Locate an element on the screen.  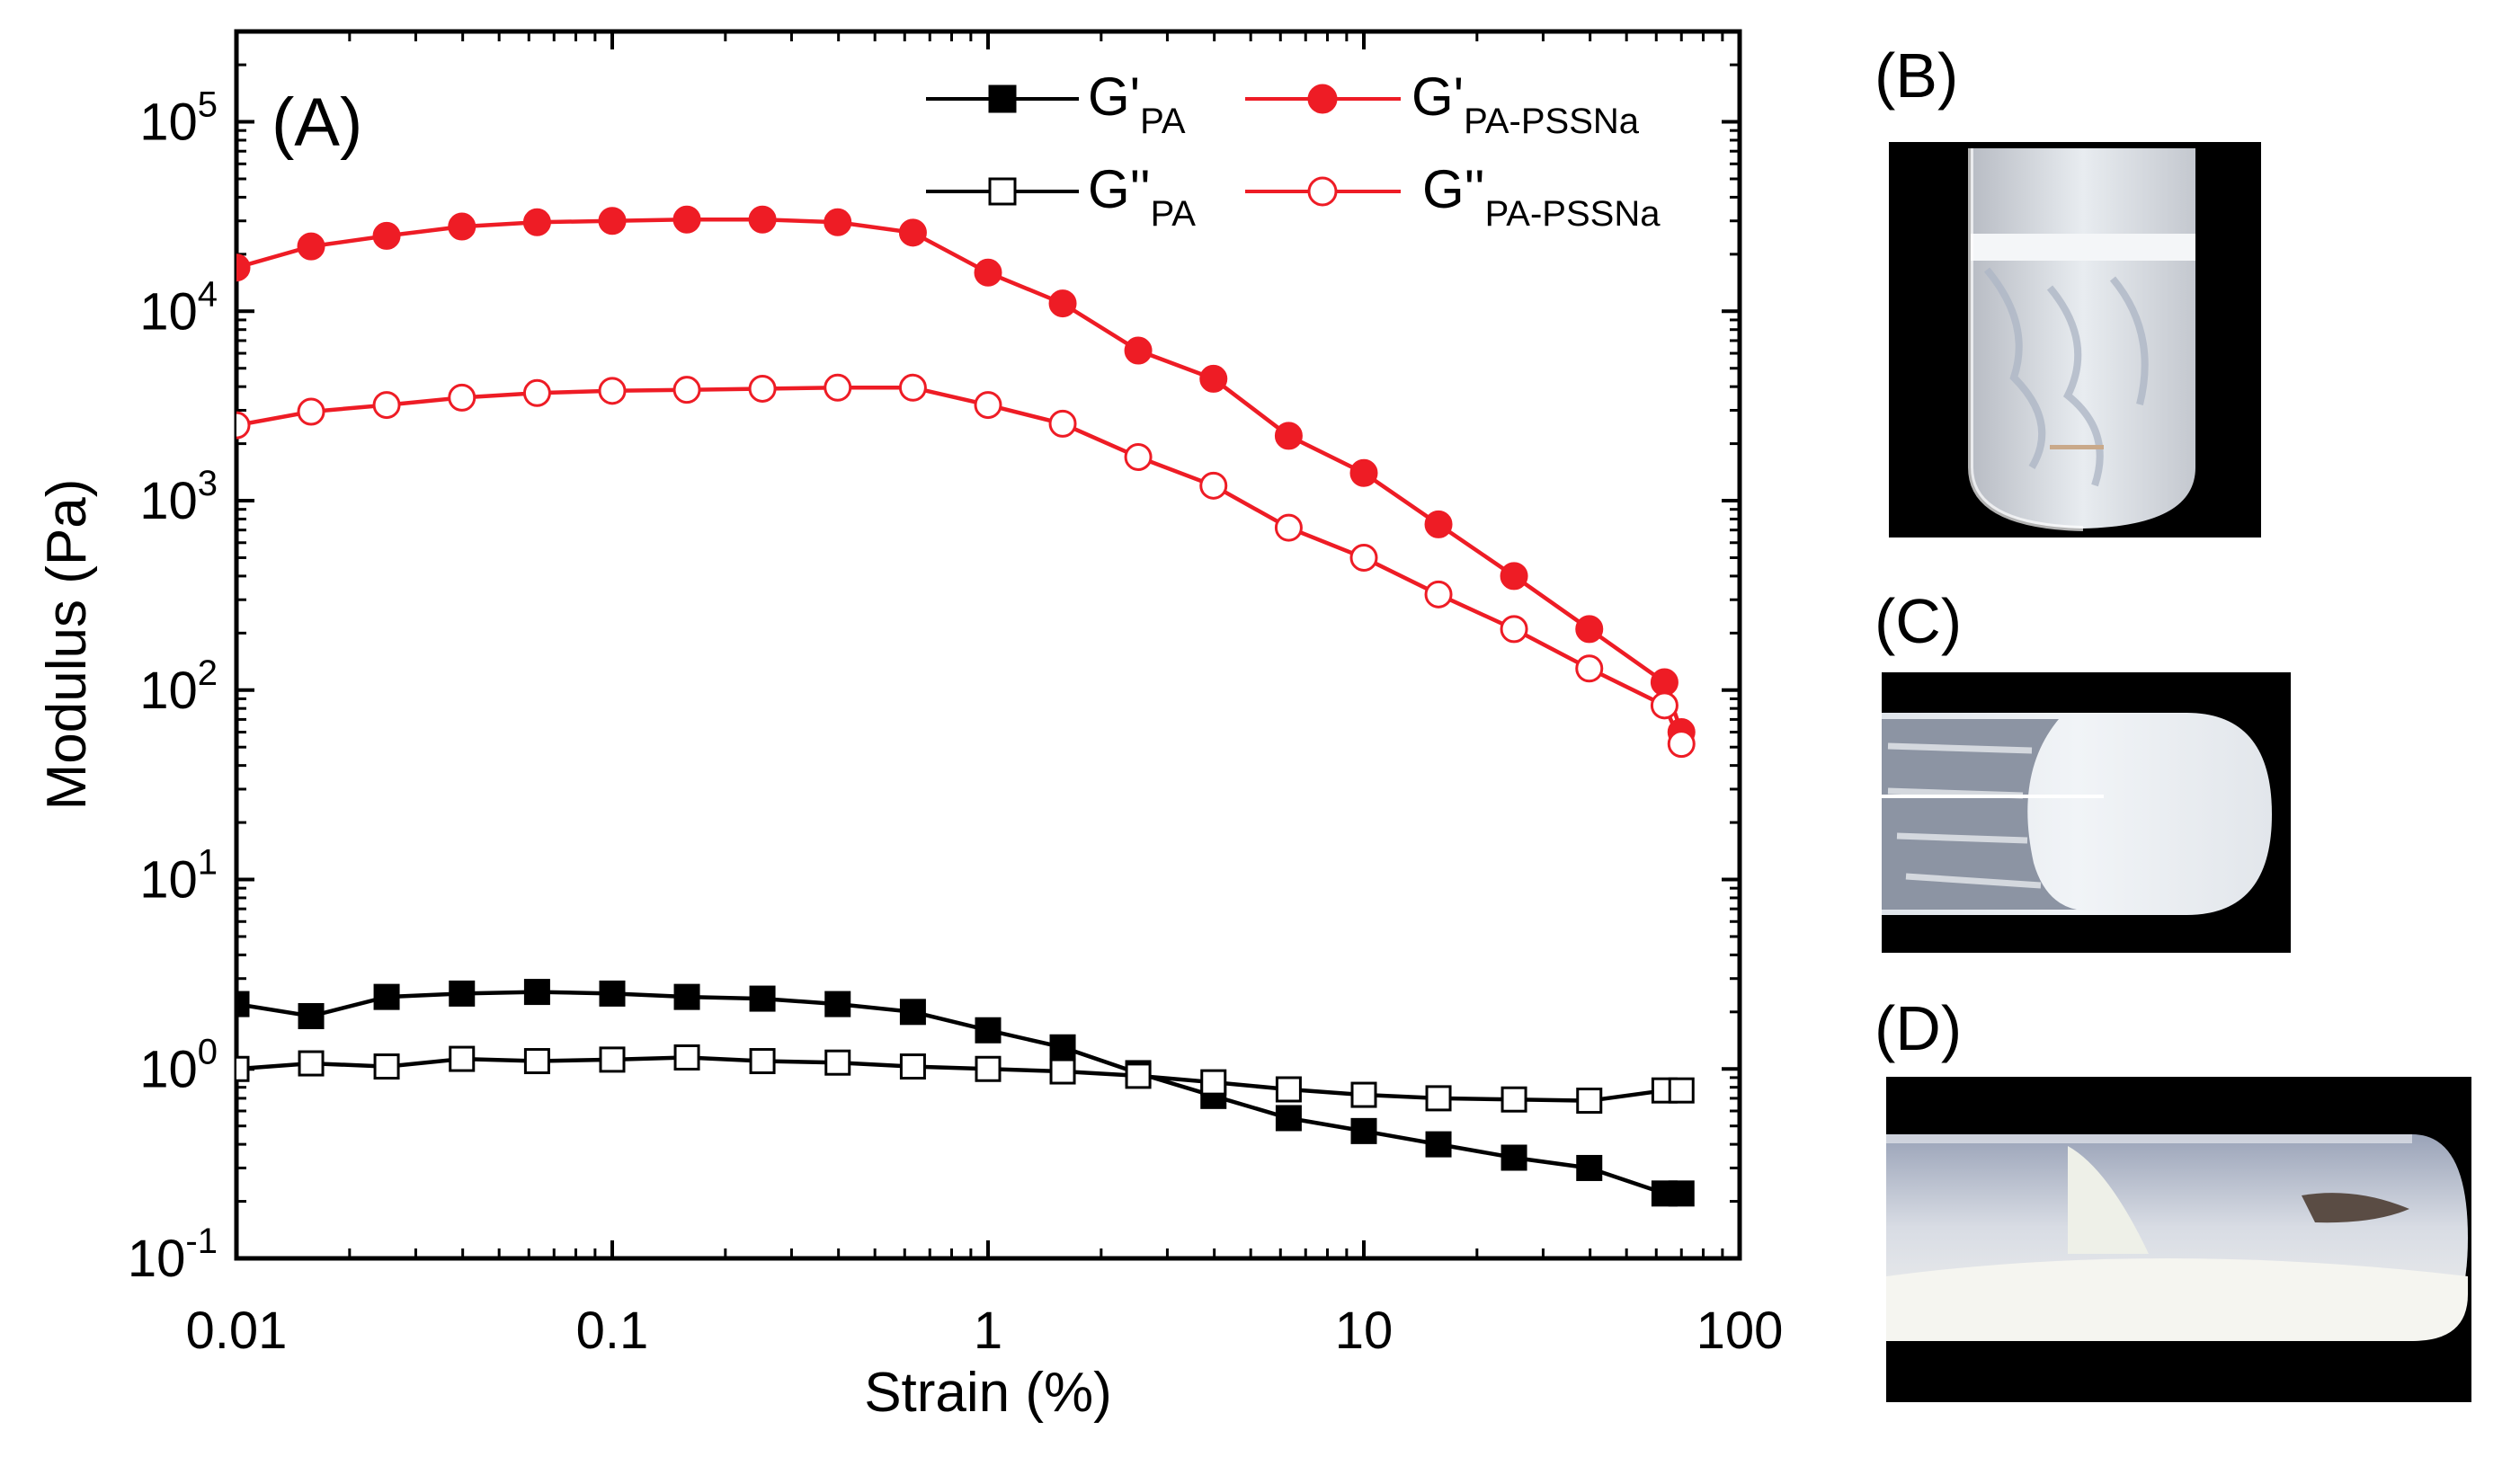
y-tick-label: 10⁴ is located at coordinates (179, 307).